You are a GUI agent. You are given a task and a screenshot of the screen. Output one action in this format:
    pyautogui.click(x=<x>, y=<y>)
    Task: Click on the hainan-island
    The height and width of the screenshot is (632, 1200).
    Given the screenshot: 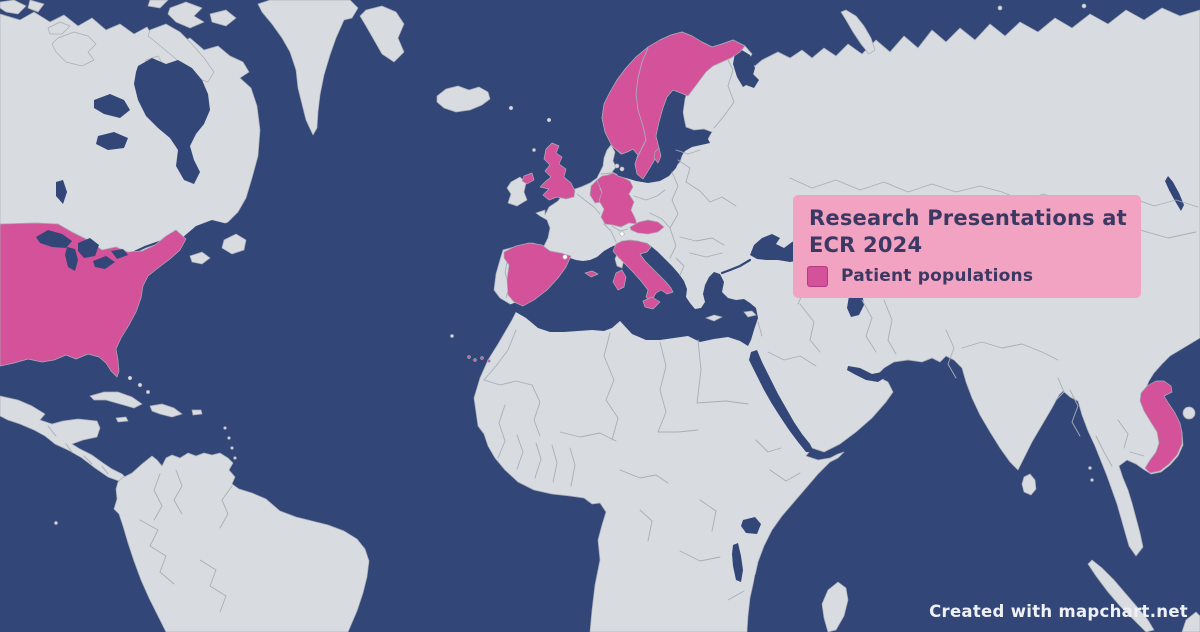 What is the action you would take?
    pyautogui.click(x=1189, y=413)
    